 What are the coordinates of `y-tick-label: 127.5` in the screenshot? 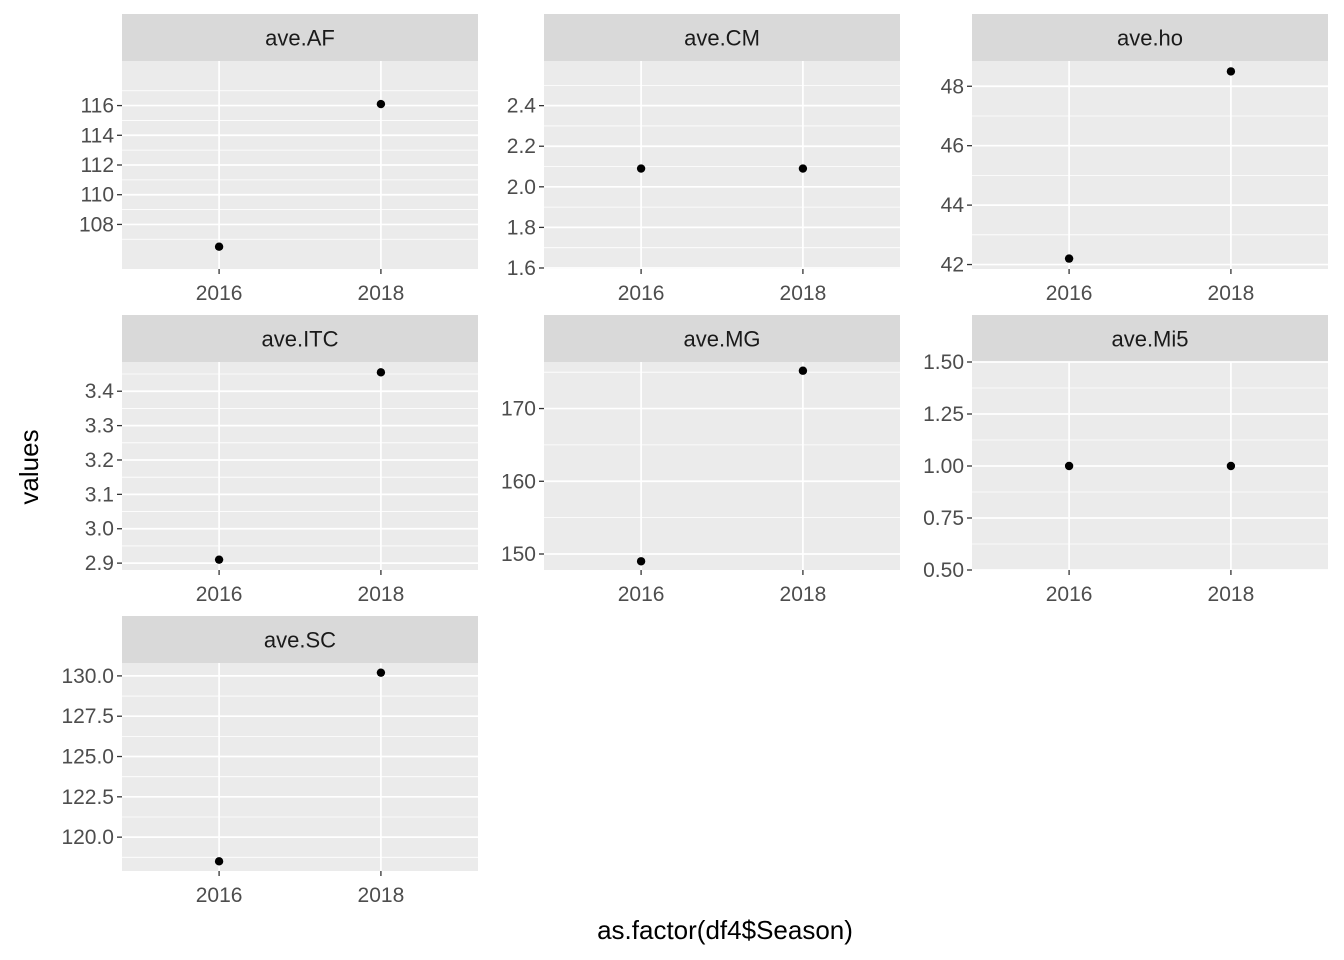 It's located at (87, 716).